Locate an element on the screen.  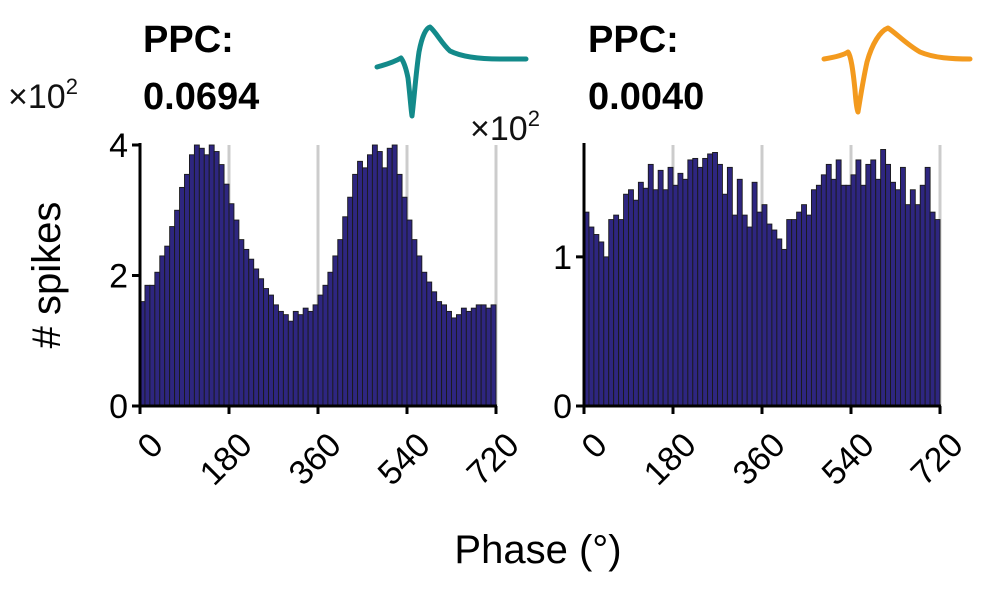
spike-waveform-teal-icon is located at coordinates (451, 71).